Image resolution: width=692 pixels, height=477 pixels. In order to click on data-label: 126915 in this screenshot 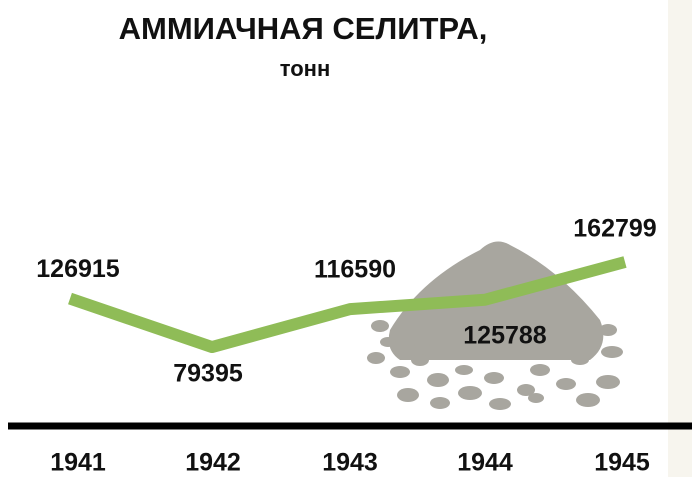, I will do `click(78, 269)`.